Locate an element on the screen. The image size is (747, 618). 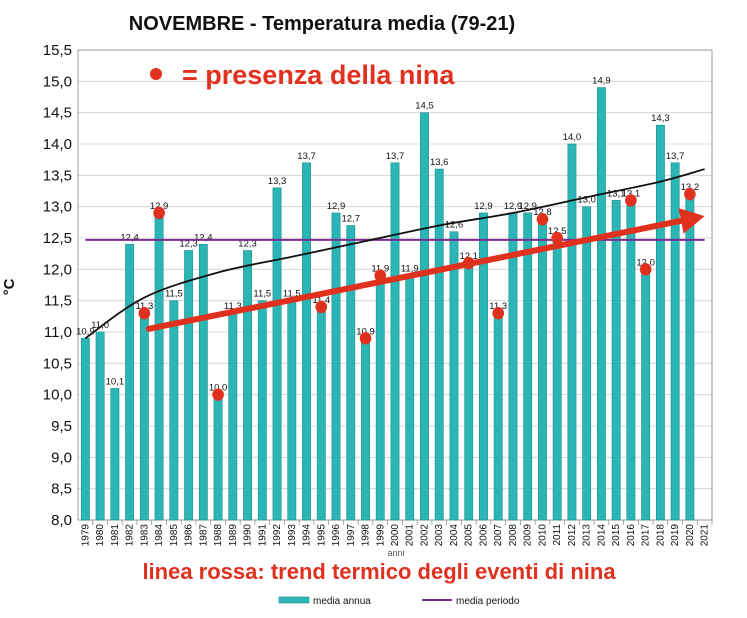
x-tick-label-2006: 2006 is located at coordinates (483, 535).